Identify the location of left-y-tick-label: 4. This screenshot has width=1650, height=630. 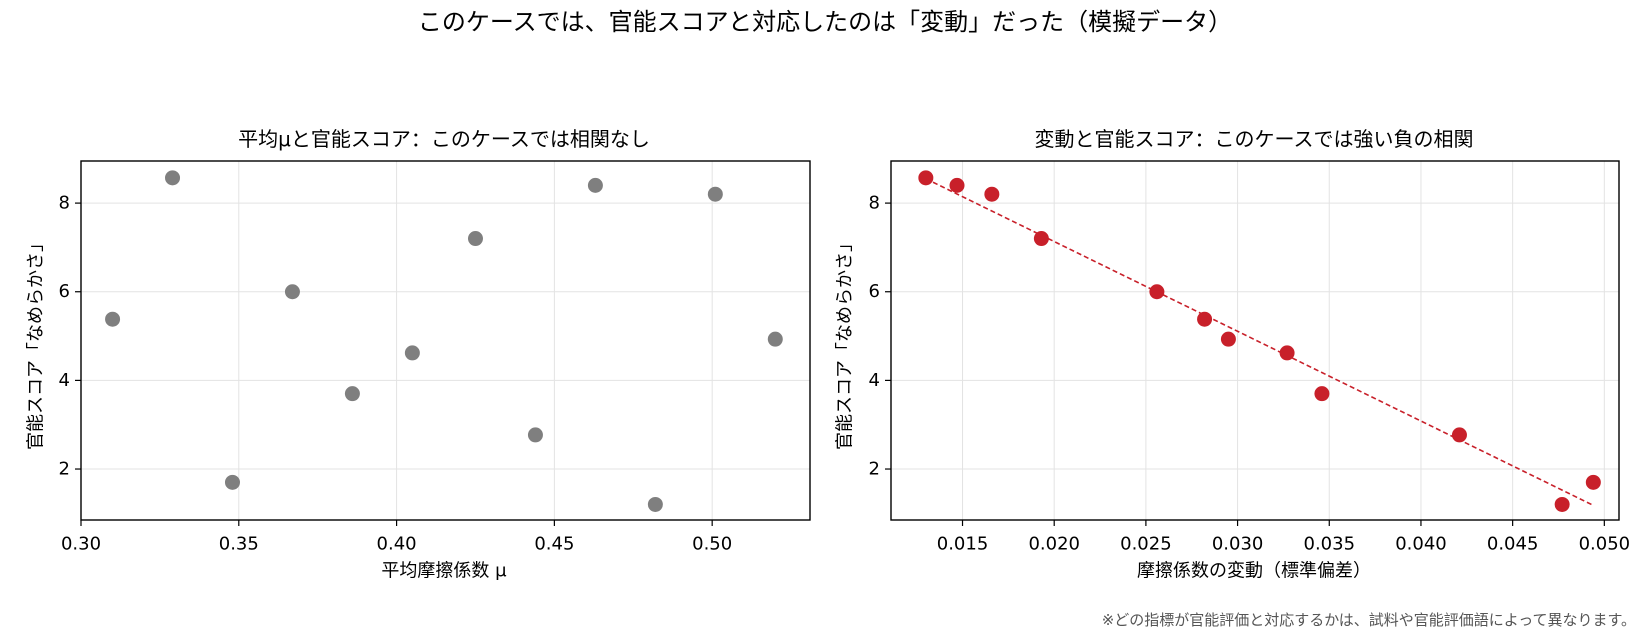
(64, 380).